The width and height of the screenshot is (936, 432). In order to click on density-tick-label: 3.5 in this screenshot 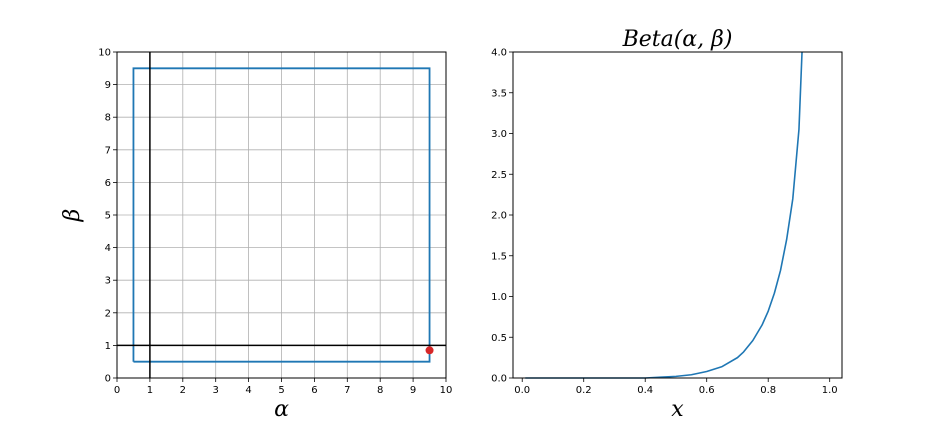, I will do `click(499, 93)`.